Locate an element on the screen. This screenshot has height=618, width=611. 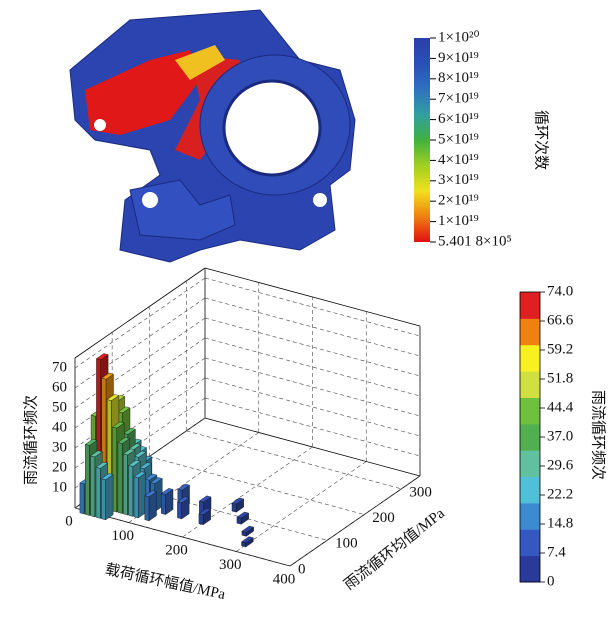
colorbar-label: 6×10¹⁹ is located at coordinates (458, 119).